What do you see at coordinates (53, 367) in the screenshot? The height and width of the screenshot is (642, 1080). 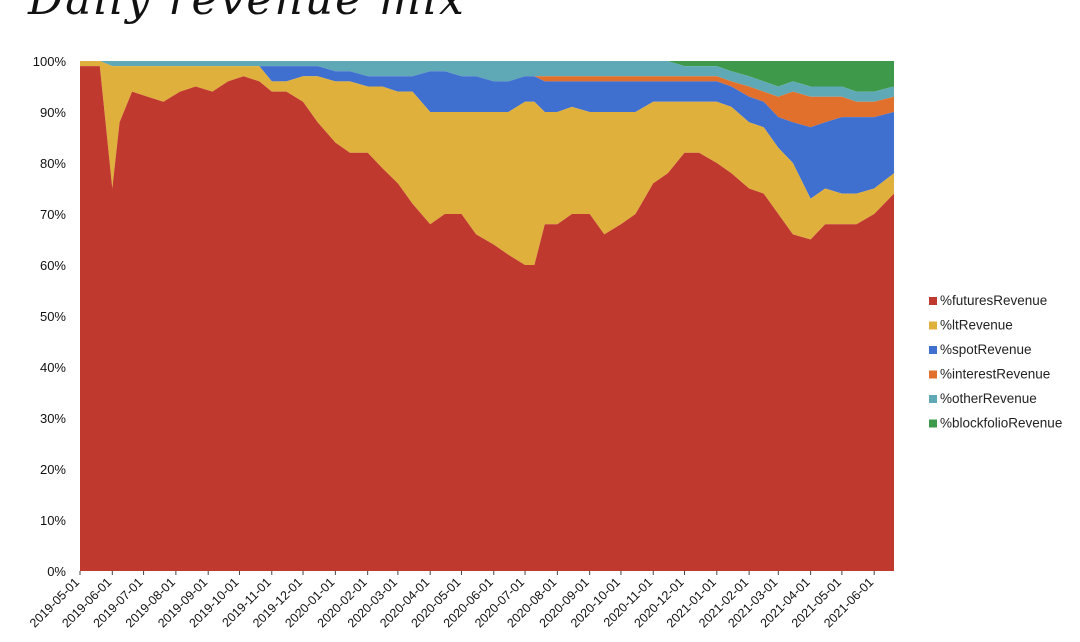 I see `y-tick-label: 40%` at bounding box center [53, 367].